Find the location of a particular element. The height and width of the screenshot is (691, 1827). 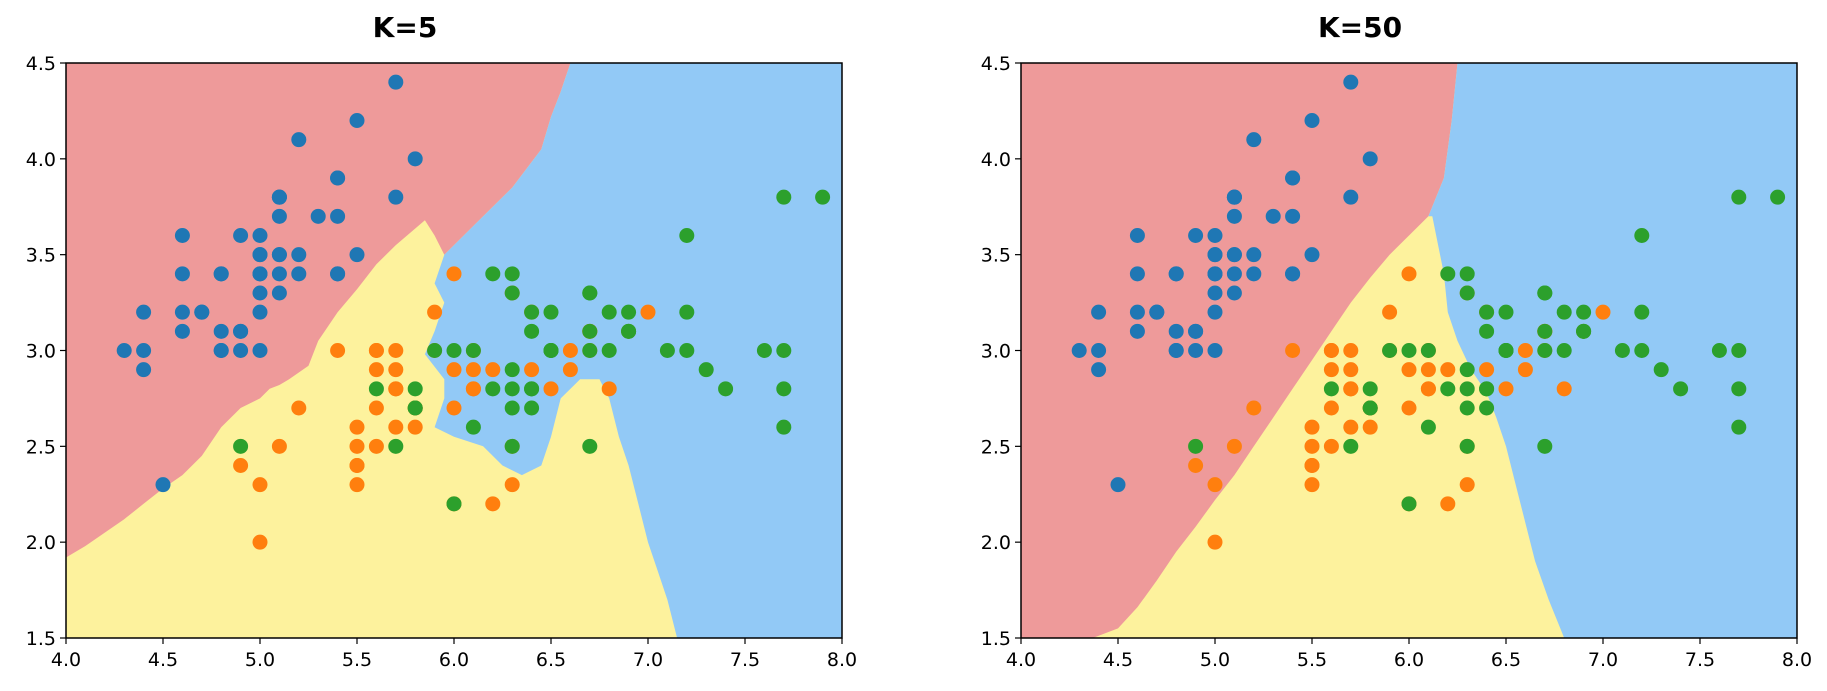

x-tick-label: 7.0 is located at coordinates (648, 660).